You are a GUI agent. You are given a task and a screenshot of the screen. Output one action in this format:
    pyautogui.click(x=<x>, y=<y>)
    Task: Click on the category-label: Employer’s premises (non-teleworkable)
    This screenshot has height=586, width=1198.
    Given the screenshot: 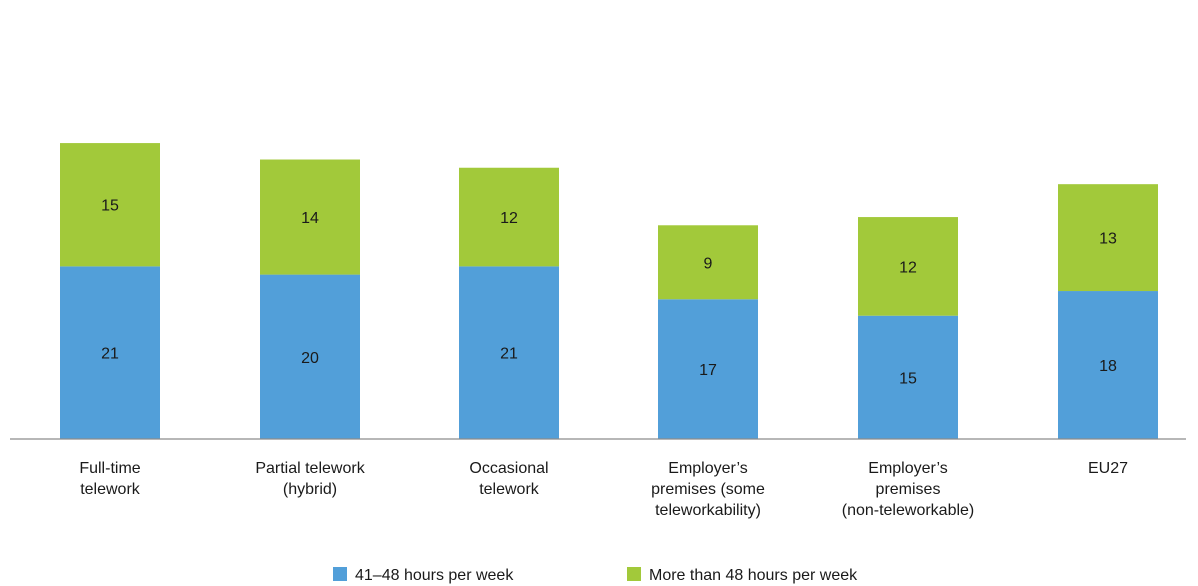 What is the action you would take?
    pyautogui.click(x=908, y=489)
    